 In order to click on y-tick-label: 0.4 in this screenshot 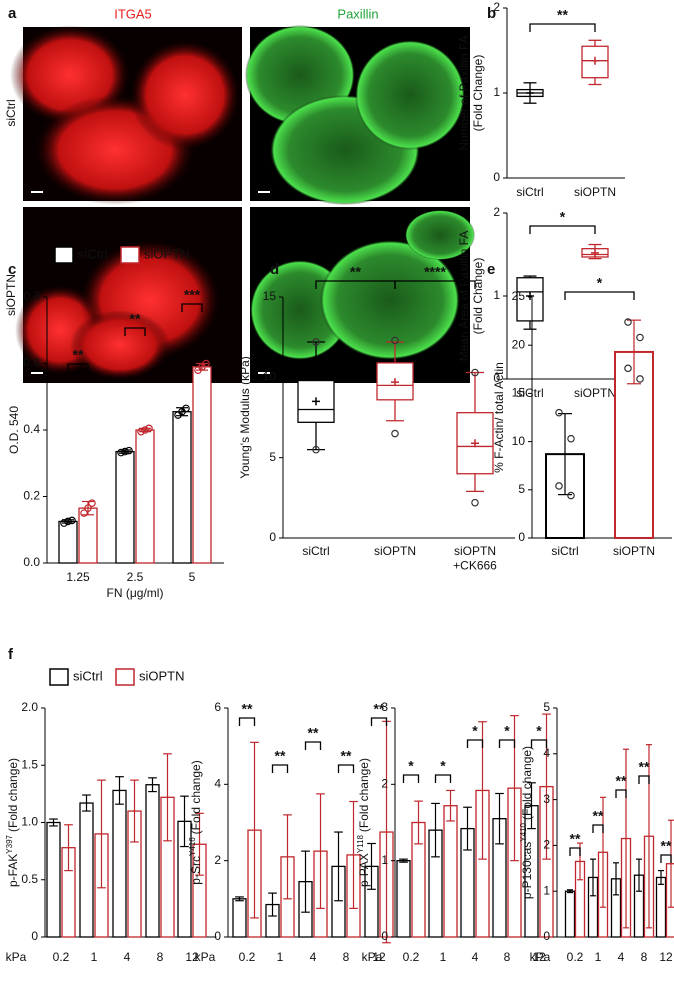, I will do `click(31, 429)`.